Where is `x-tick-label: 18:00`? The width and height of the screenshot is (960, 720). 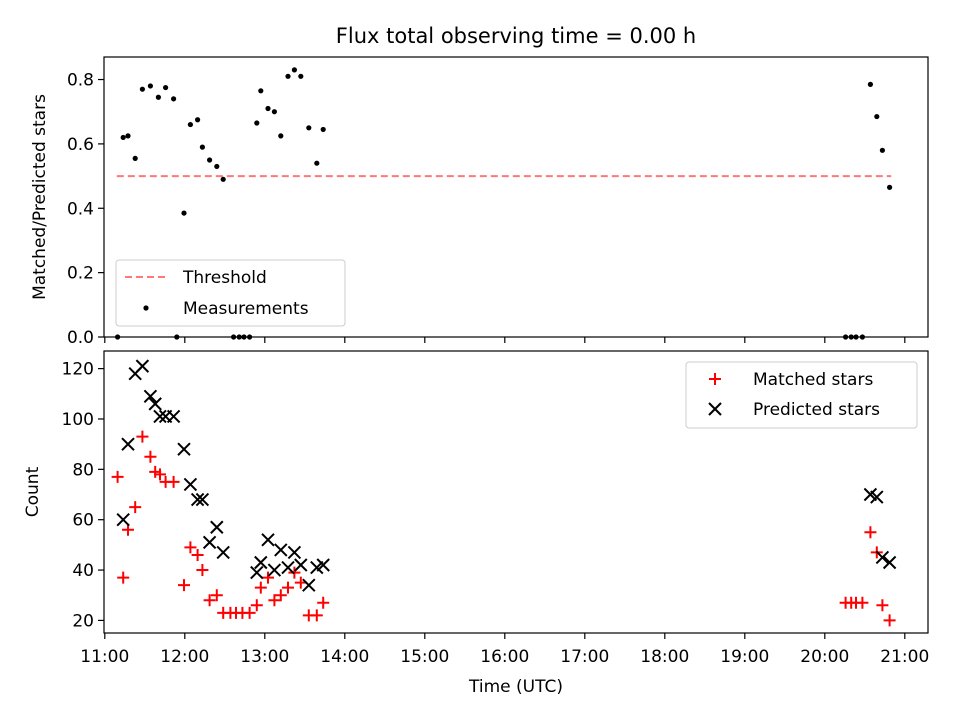
x-tick-label: 18:00 is located at coordinates (664, 657).